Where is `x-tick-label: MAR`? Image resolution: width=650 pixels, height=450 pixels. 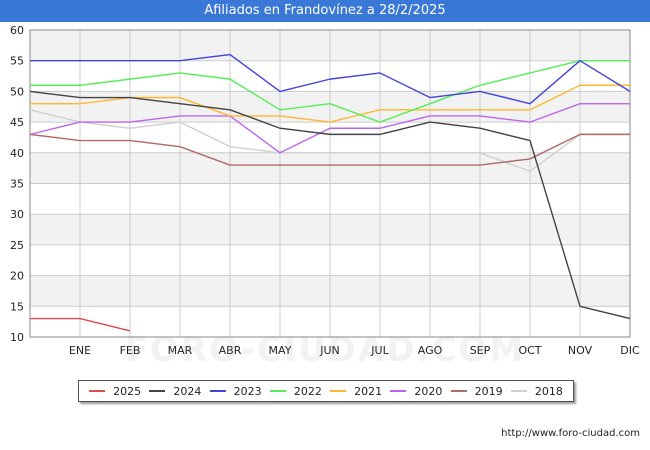 x-tick-label: MAR is located at coordinates (180, 350).